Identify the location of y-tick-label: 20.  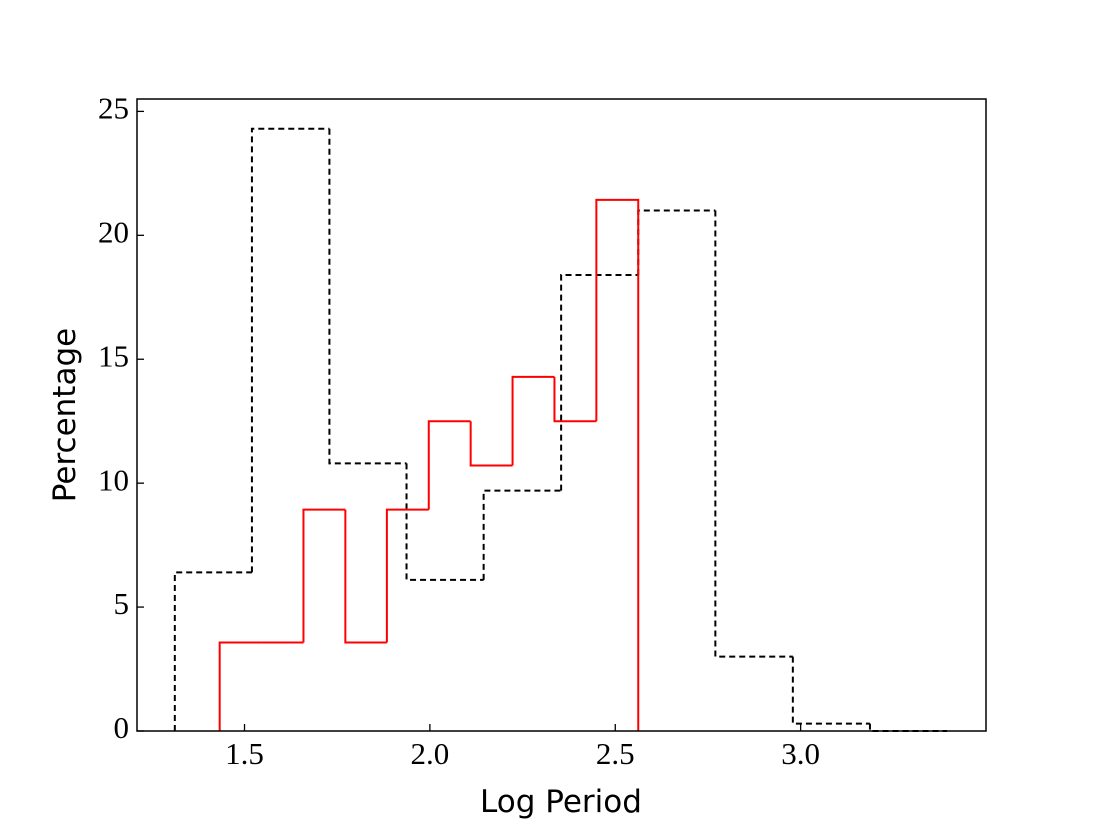
(113, 231).